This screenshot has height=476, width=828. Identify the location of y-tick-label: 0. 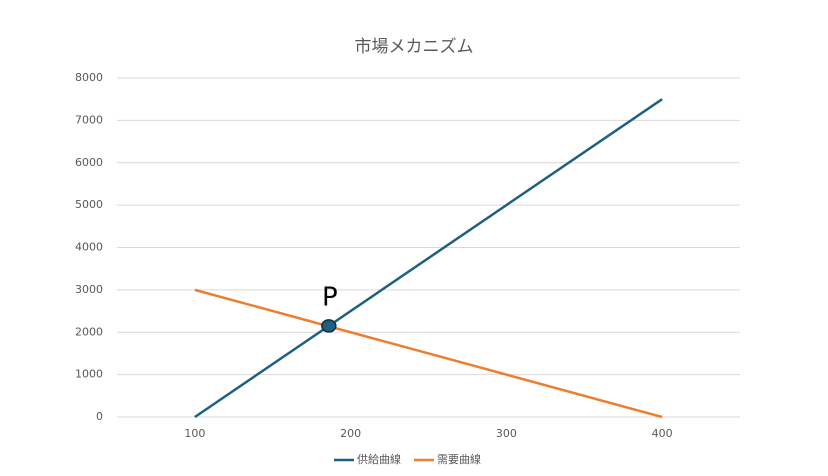
(99, 416).